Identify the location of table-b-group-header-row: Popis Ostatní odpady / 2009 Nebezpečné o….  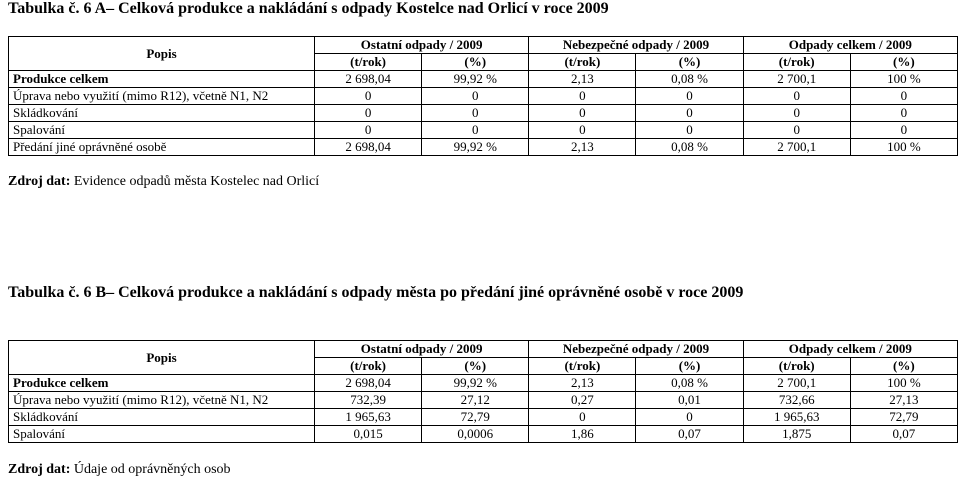
(483, 357).